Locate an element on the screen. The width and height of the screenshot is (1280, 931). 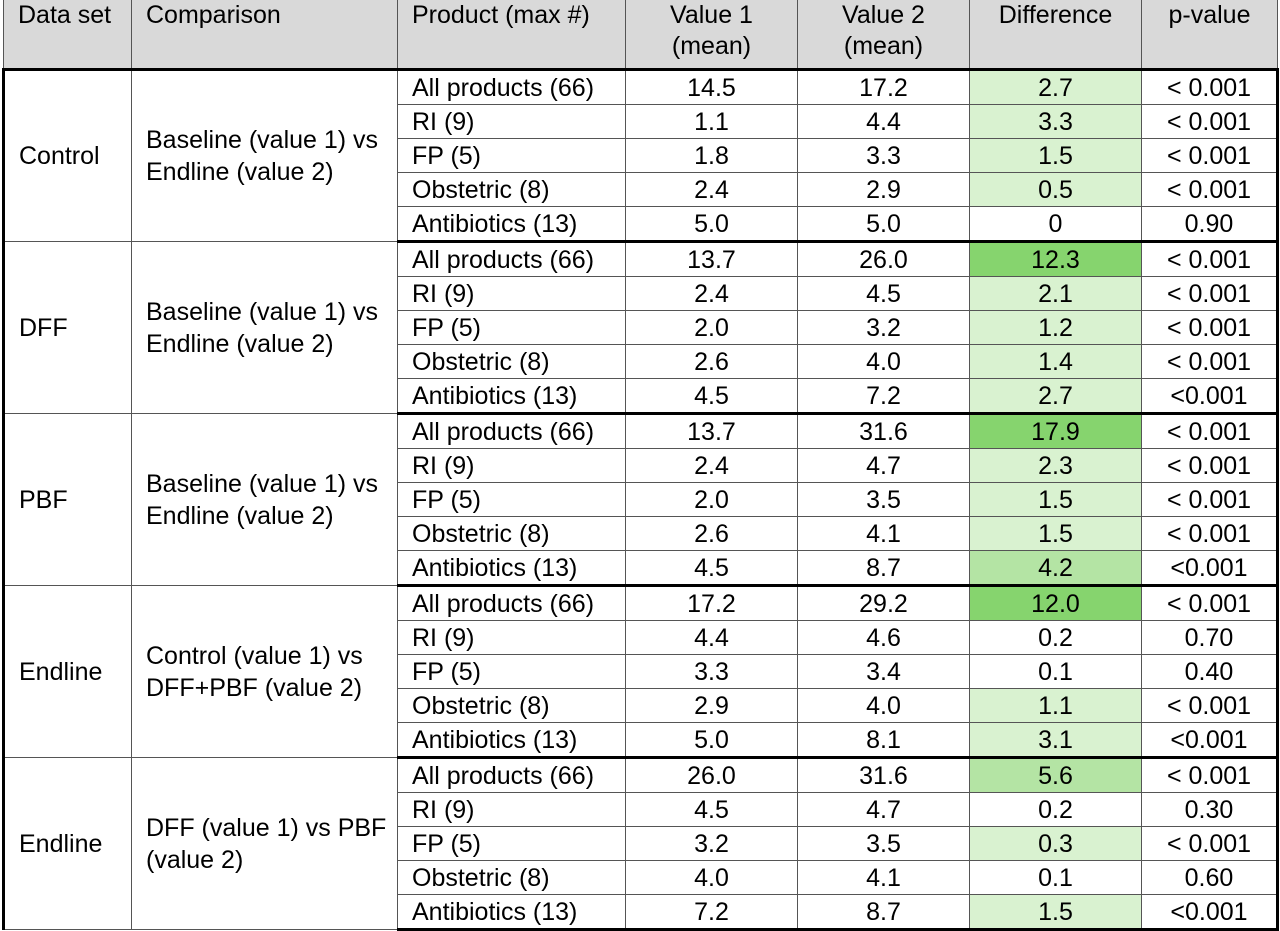
table-row: Antibiotics (13) 4.5 7.2 2.7 <0.001 is located at coordinates (641, 396).